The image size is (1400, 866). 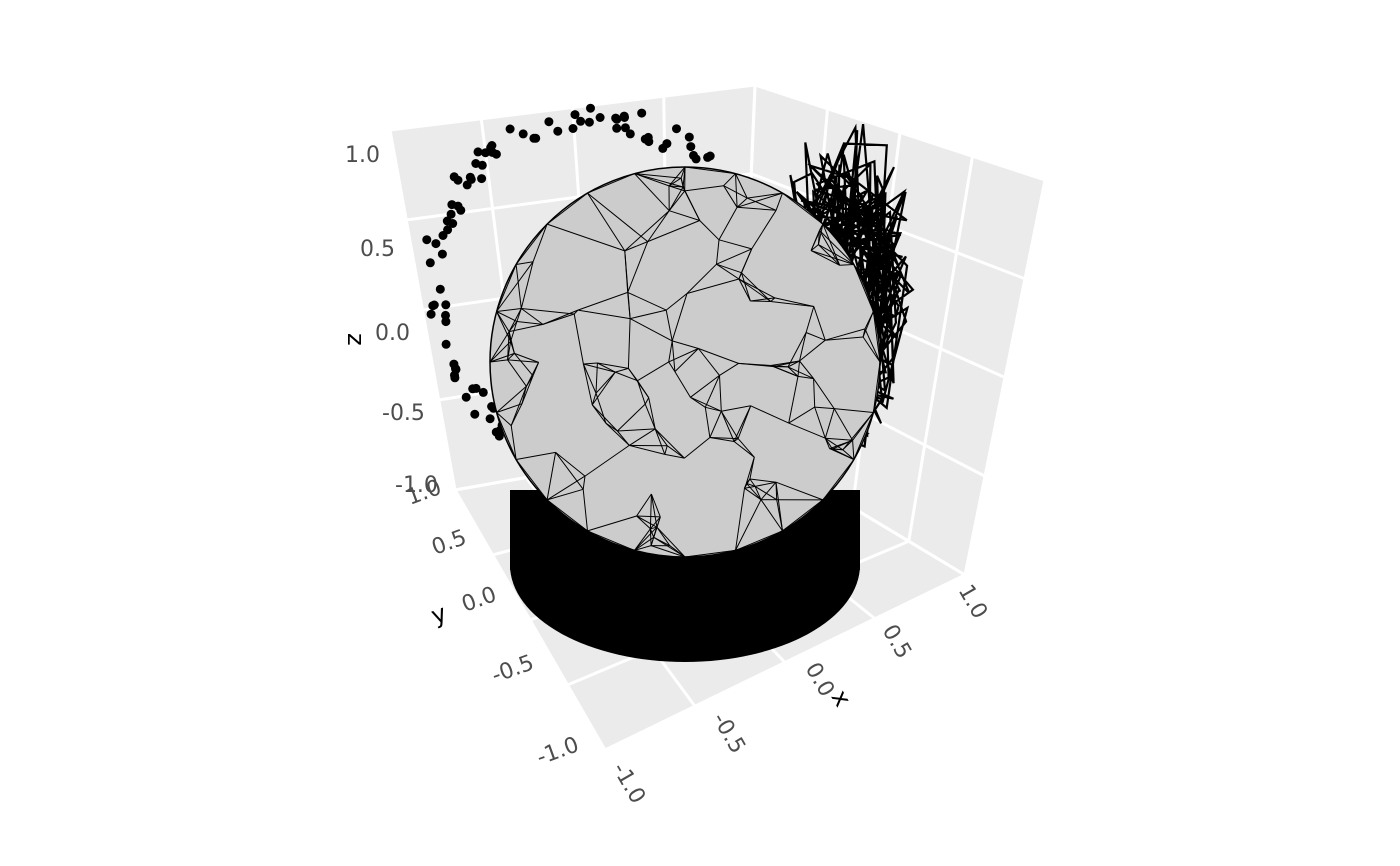 I want to click on x-tick-label: 1.0, so click(x=972, y=602).